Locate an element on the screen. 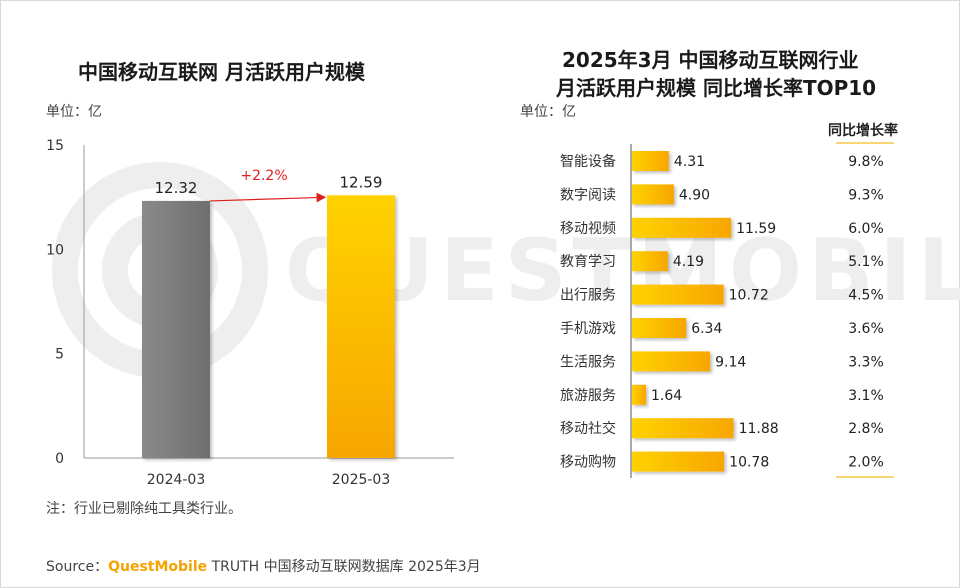 This screenshot has height=588, width=960. industry-bar-value-label: 4.90 is located at coordinates (694, 195).